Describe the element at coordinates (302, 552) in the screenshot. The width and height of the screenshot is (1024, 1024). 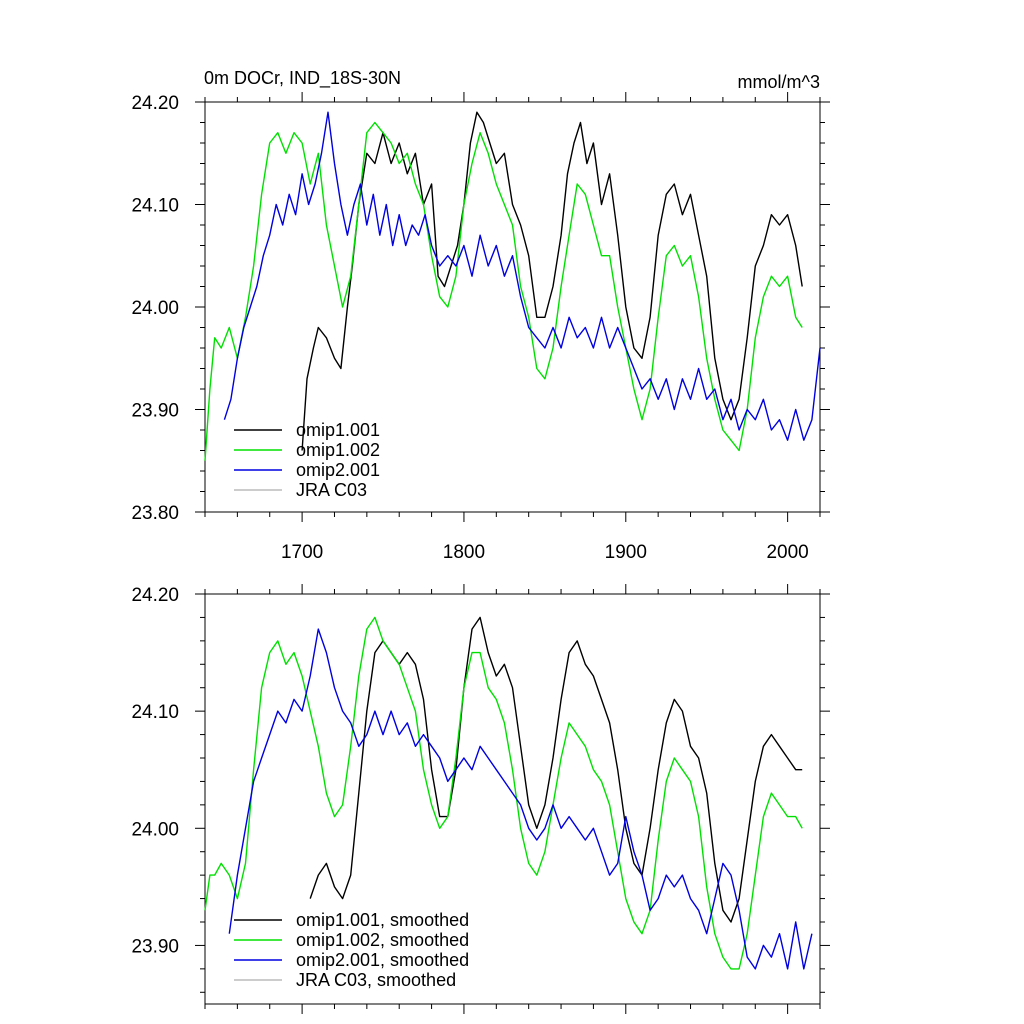
I see `x-tick-label: 1700` at that location.